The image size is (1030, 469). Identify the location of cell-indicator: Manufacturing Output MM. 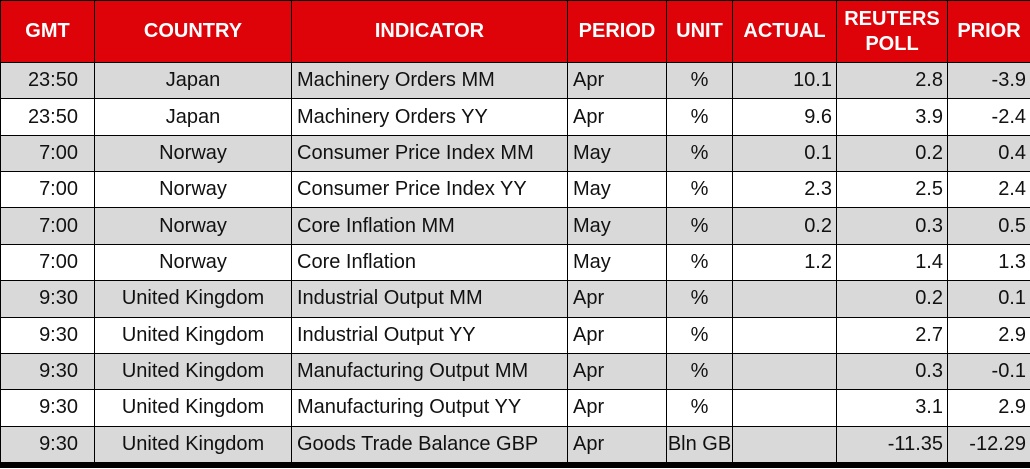
(430, 372).